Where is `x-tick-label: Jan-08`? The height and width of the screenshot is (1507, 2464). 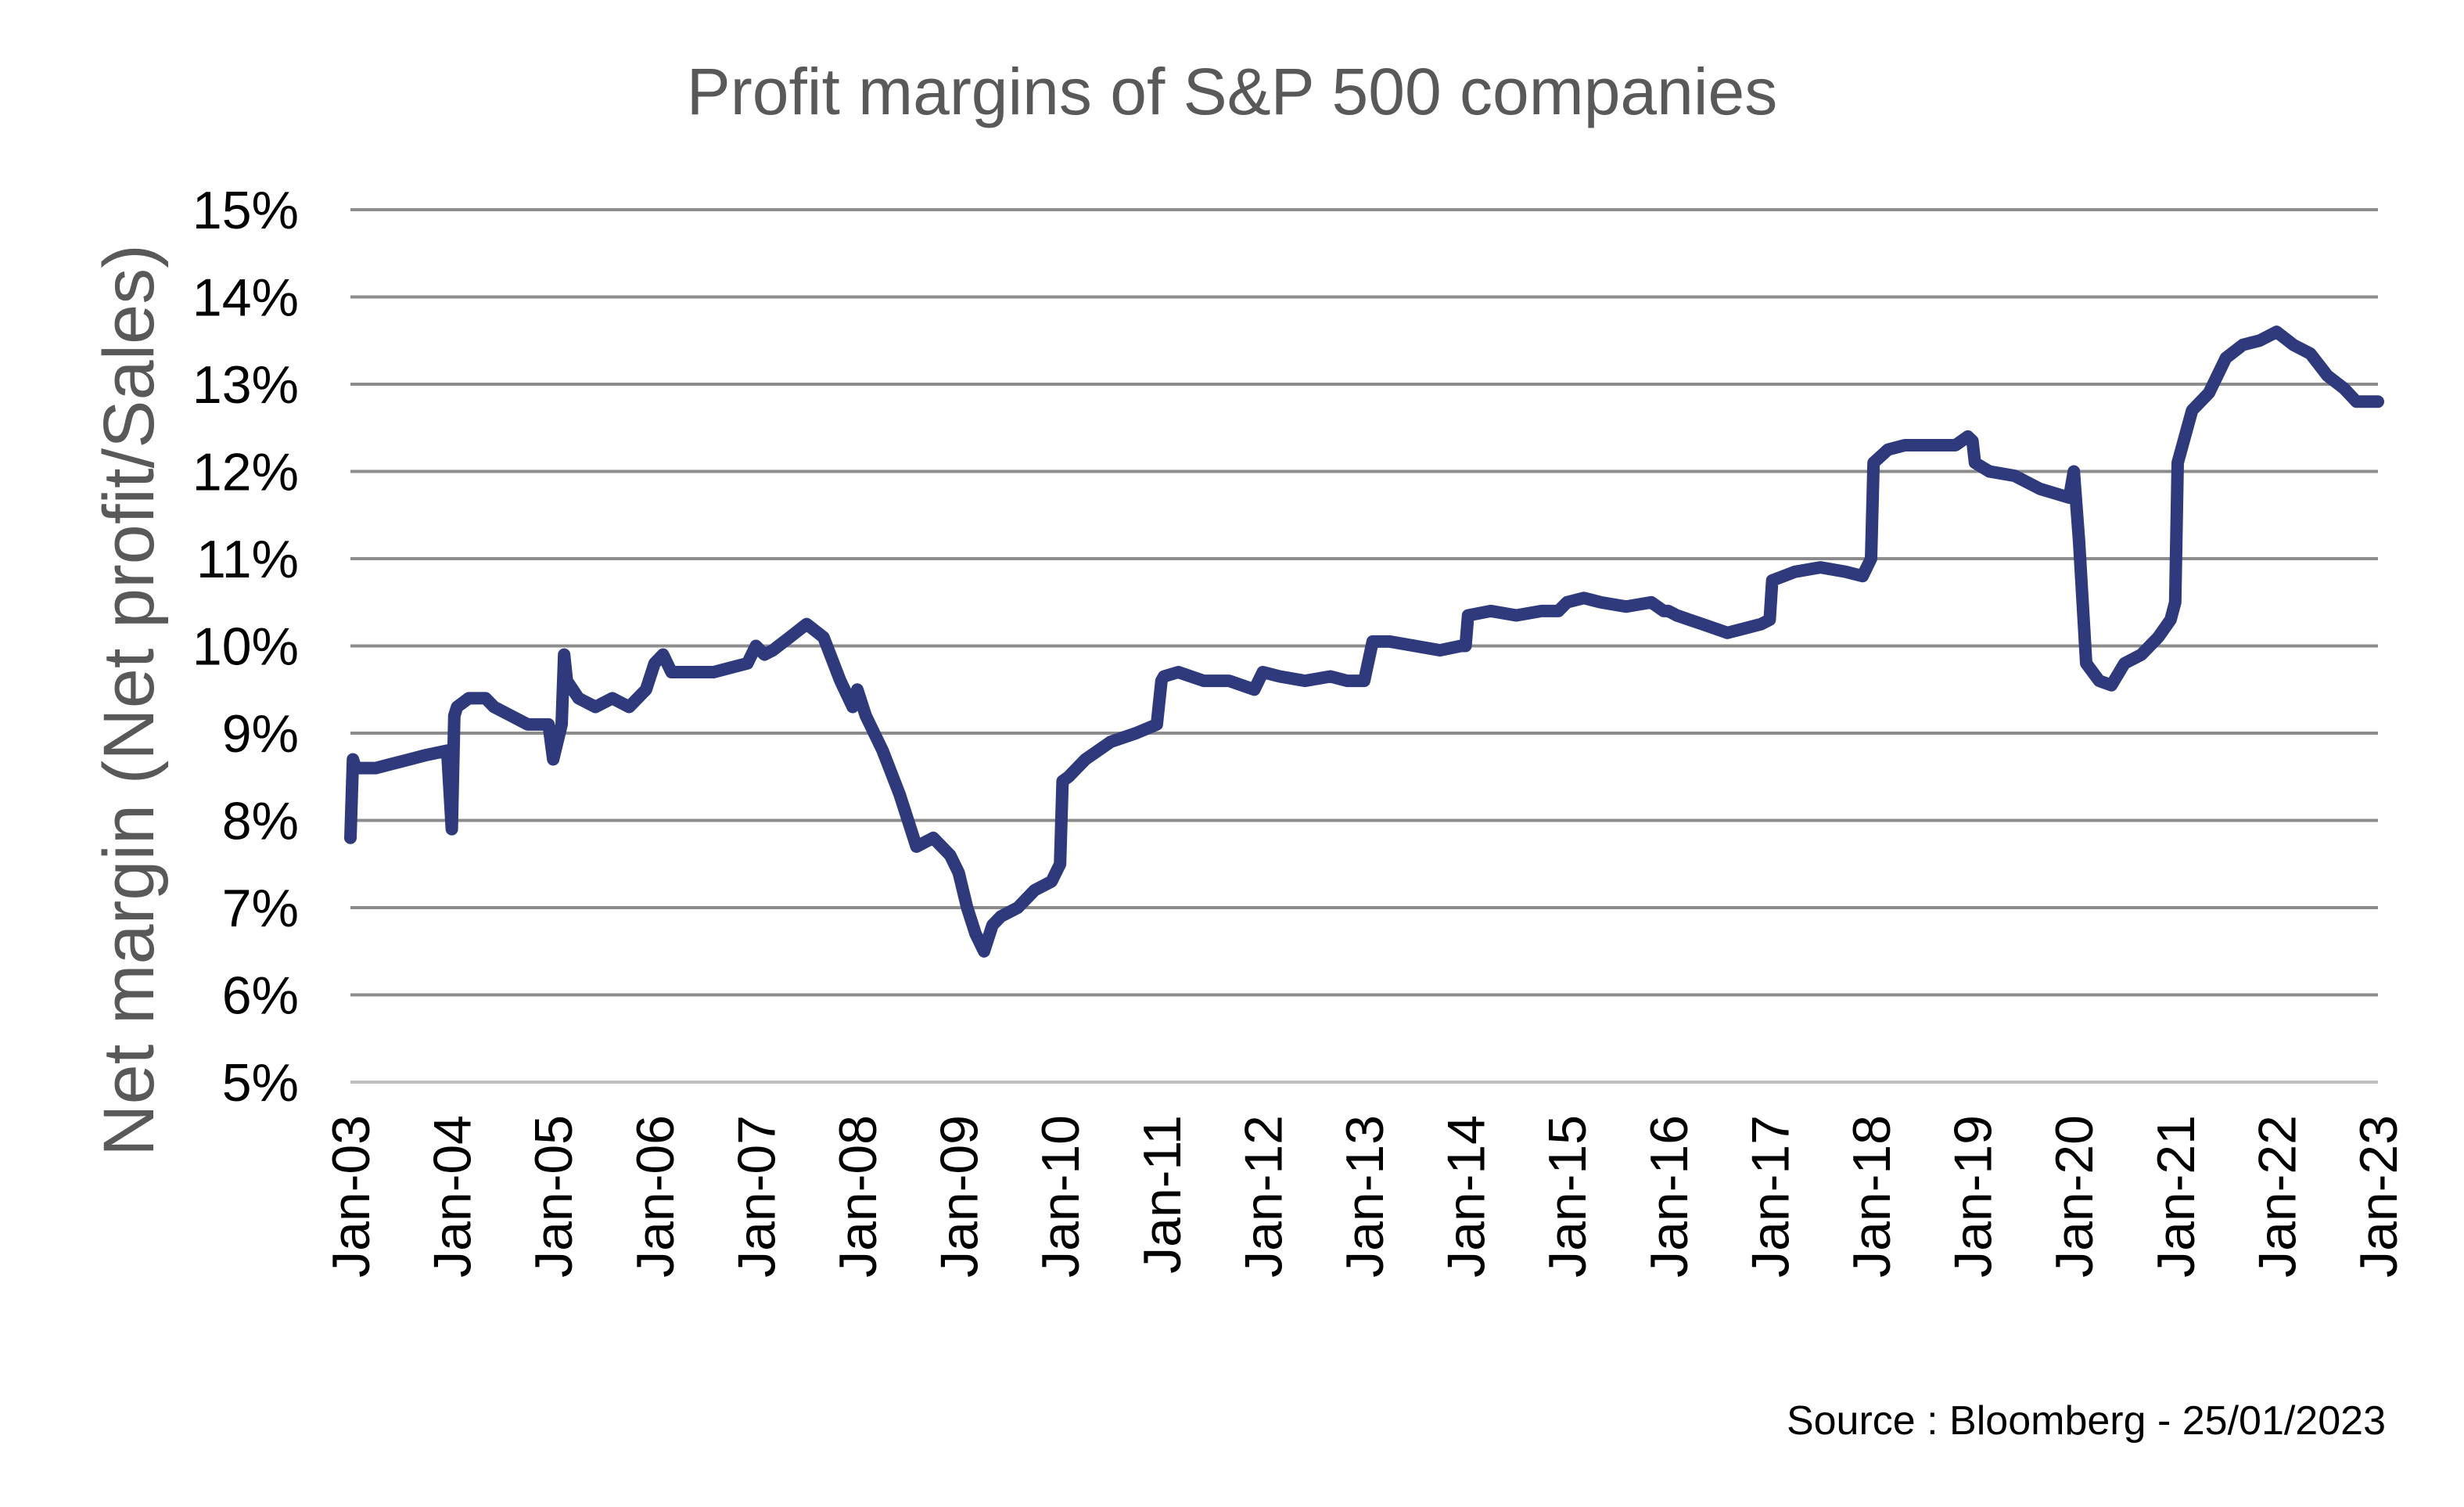 x-tick-label: Jan-08 is located at coordinates (858, 1196).